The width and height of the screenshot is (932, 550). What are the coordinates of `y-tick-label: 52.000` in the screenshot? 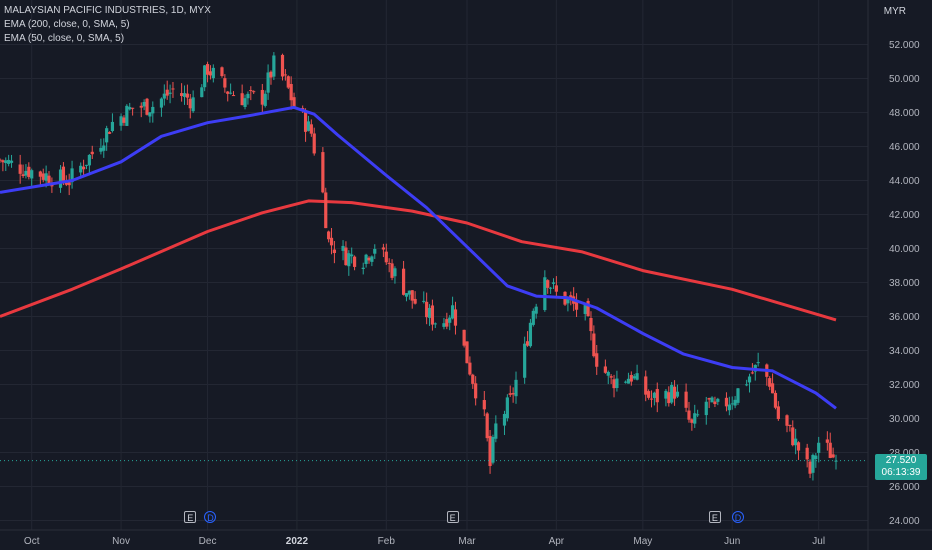 It's located at (904, 45).